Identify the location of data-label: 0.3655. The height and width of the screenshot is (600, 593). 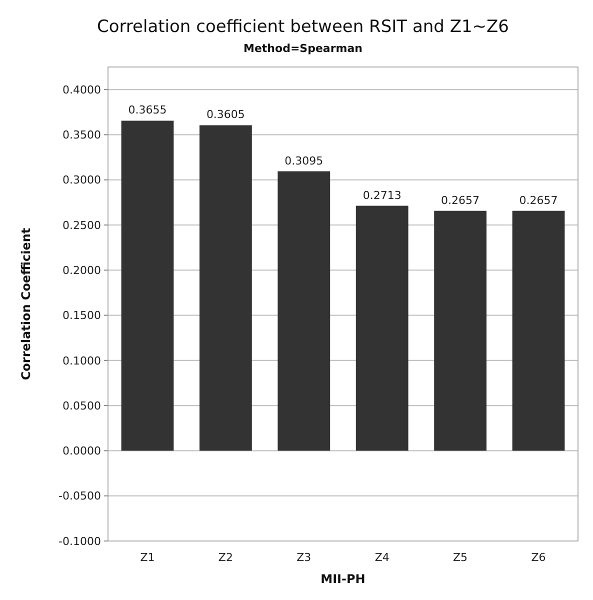
(147, 110).